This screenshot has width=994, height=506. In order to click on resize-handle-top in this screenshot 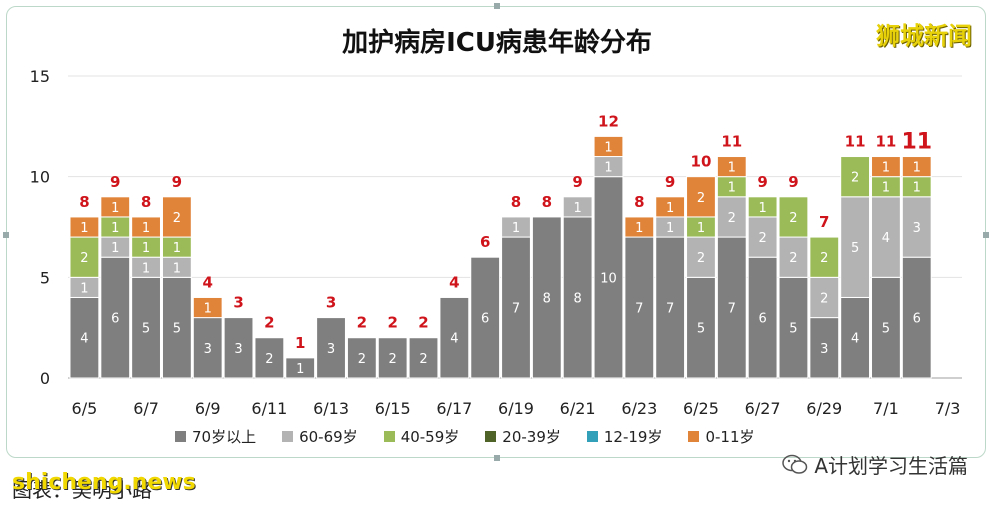, I will do `click(497, 6)`.